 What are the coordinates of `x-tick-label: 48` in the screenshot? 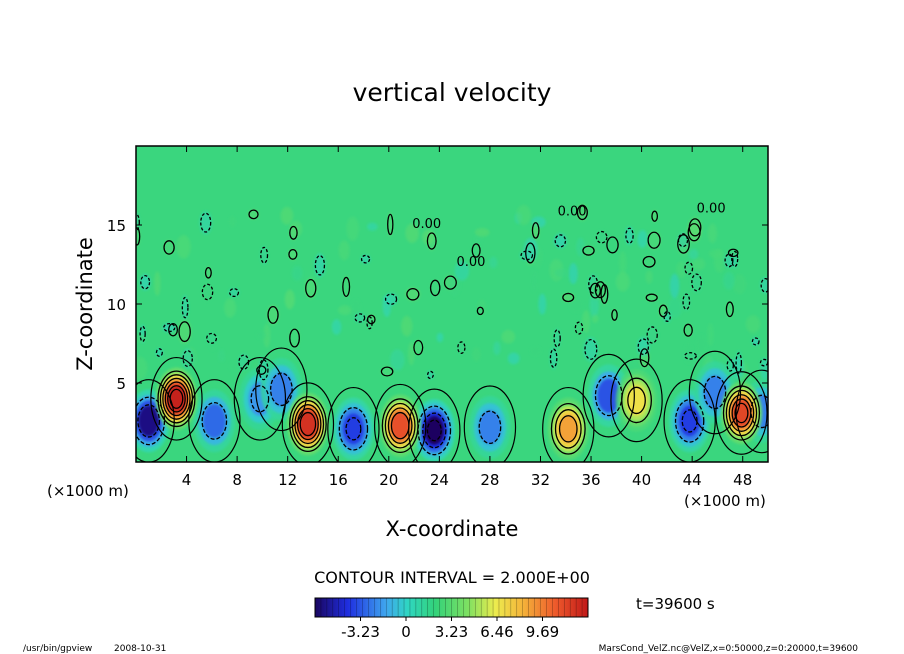 It's located at (742, 480).